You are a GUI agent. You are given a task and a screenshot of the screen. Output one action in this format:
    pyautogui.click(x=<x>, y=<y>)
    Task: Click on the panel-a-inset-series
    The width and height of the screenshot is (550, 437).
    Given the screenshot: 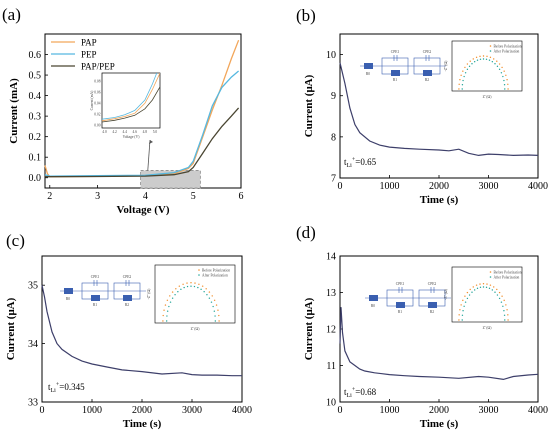 What is the action you would take?
    pyautogui.click(x=131, y=97)
    